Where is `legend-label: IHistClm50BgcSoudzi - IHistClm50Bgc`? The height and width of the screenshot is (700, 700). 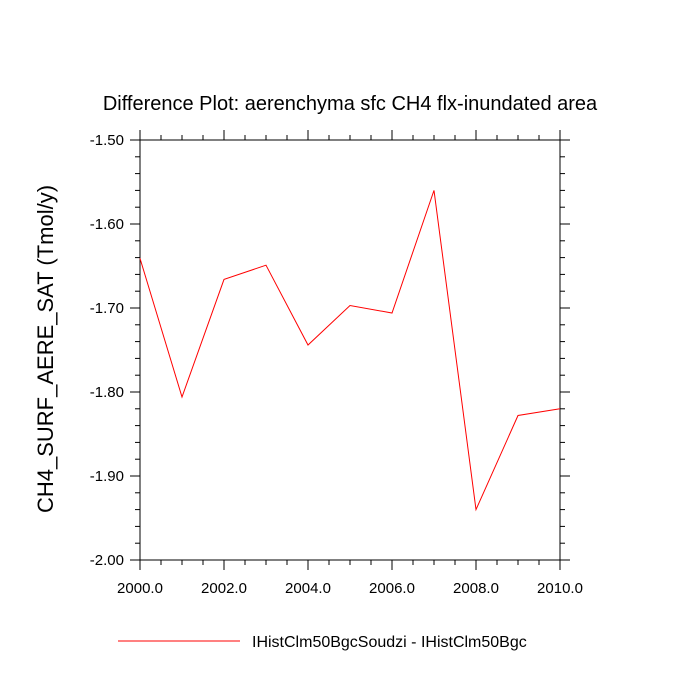 legend-label: IHistClm50BgcSoudzi - IHistClm50Bgc is located at coordinates (389, 642).